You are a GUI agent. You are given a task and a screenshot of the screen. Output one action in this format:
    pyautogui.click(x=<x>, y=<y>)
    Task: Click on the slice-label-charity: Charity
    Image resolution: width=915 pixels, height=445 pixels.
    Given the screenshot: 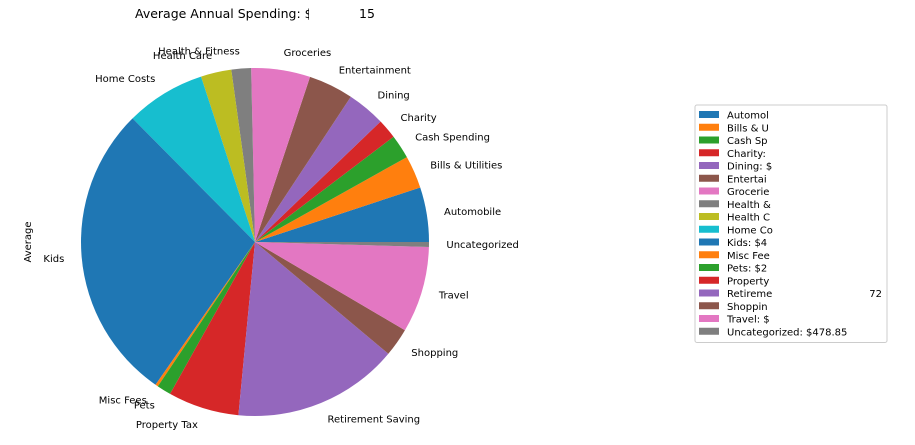 What is the action you would take?
    pyautogui.click(x=419, y=118)
    